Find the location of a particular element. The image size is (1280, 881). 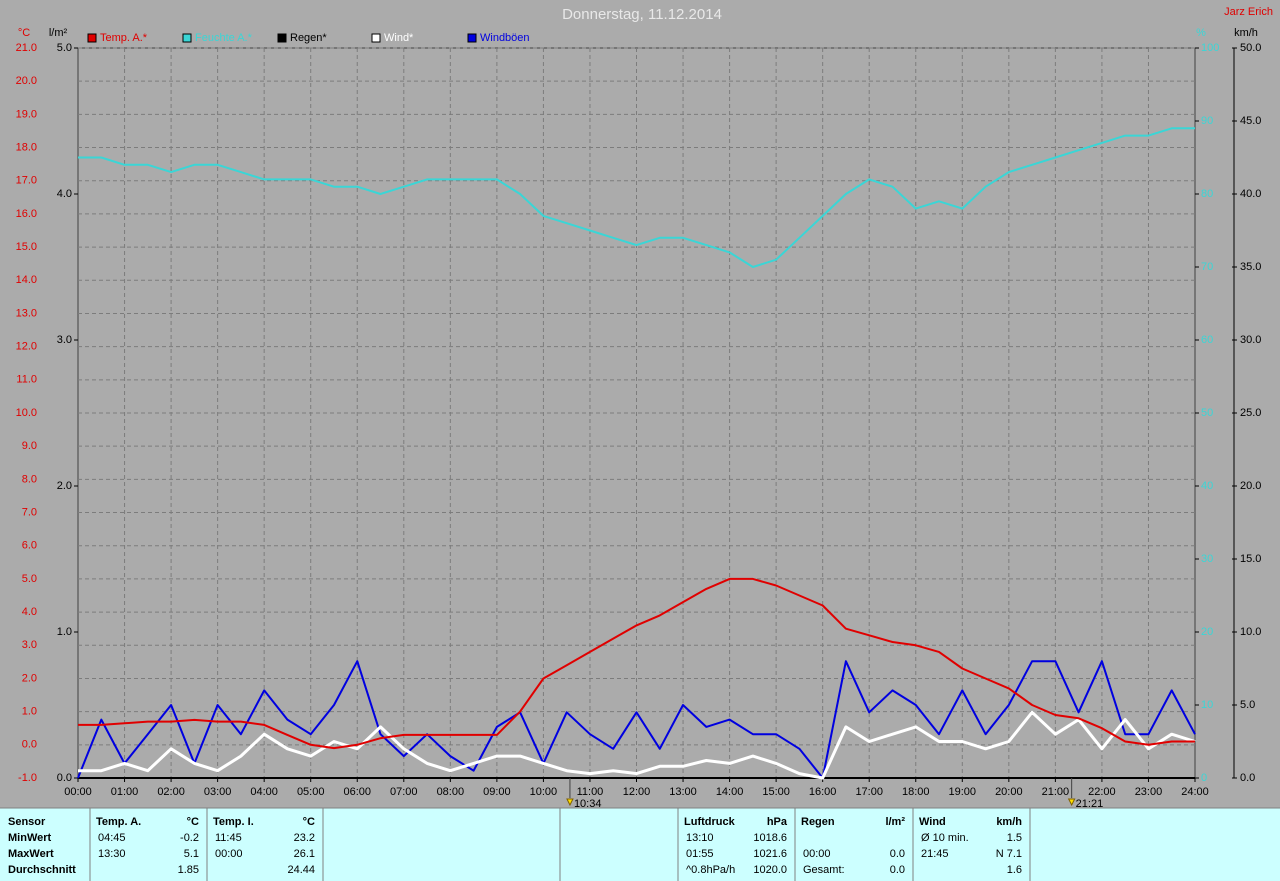

block-unit: hPa is located at coordinates (777, 822).